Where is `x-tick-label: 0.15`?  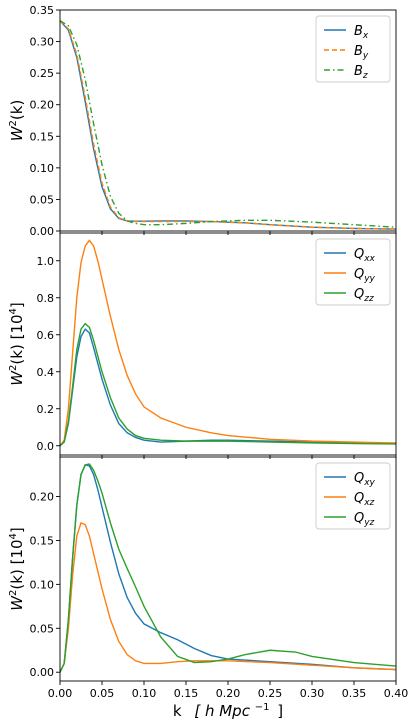
x-tick-label: 0.15 is located at coordinates (186, 693).